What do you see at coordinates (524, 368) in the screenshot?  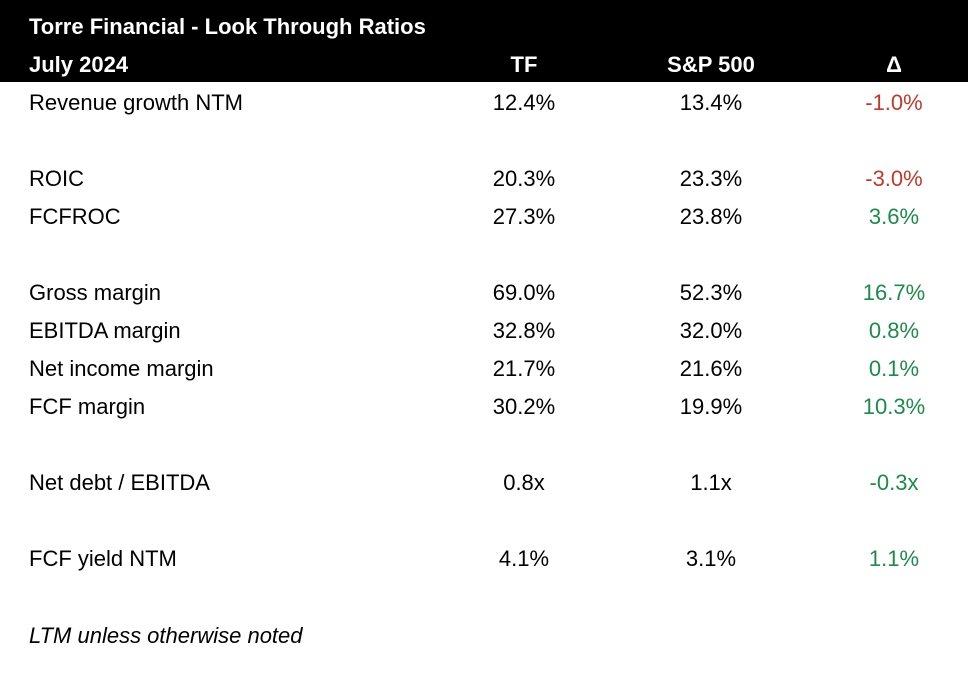 I see `tf-value: 21.7%` at bounding box center [524, 368].